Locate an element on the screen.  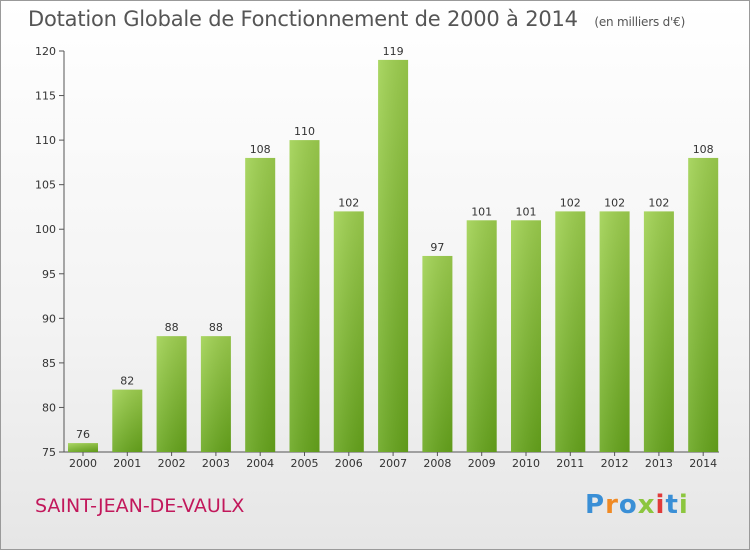
x-tick-label-2008: 2008 is located at coordinates (437, 463).